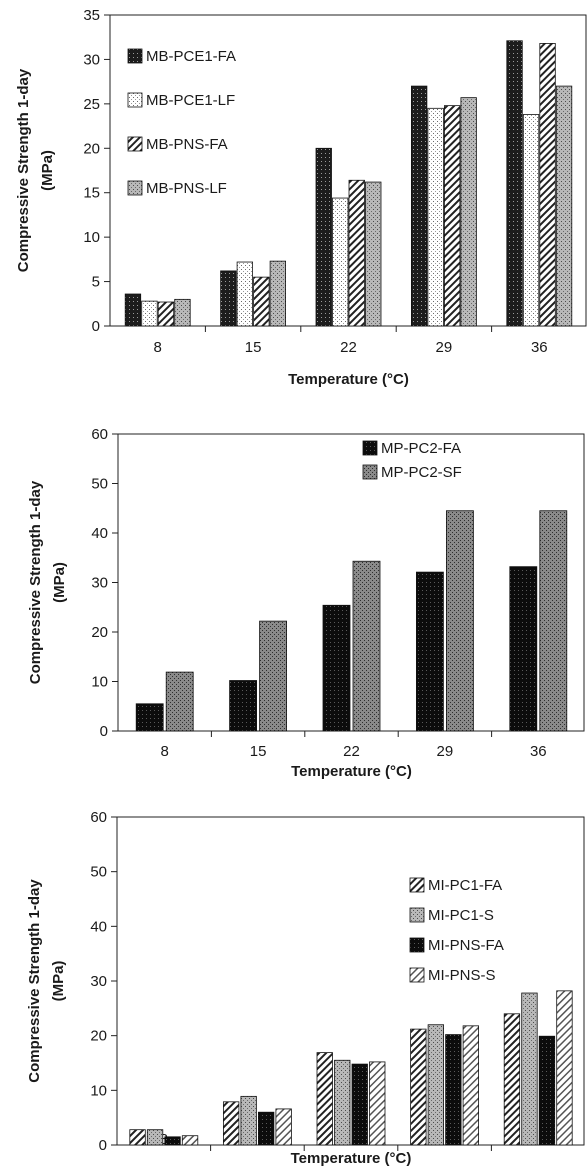 The image size is (587, 1176). What do you see at coordinates (421, 472) in the screenshot?
I see `legend-label: MP-PC2-SF` at bounding box center [421, 472].